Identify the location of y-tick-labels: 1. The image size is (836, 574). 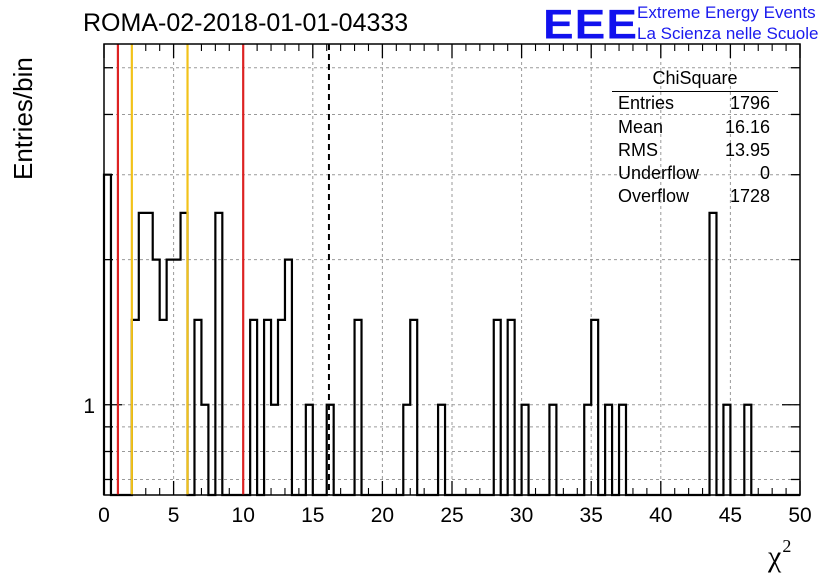
(89, 406).